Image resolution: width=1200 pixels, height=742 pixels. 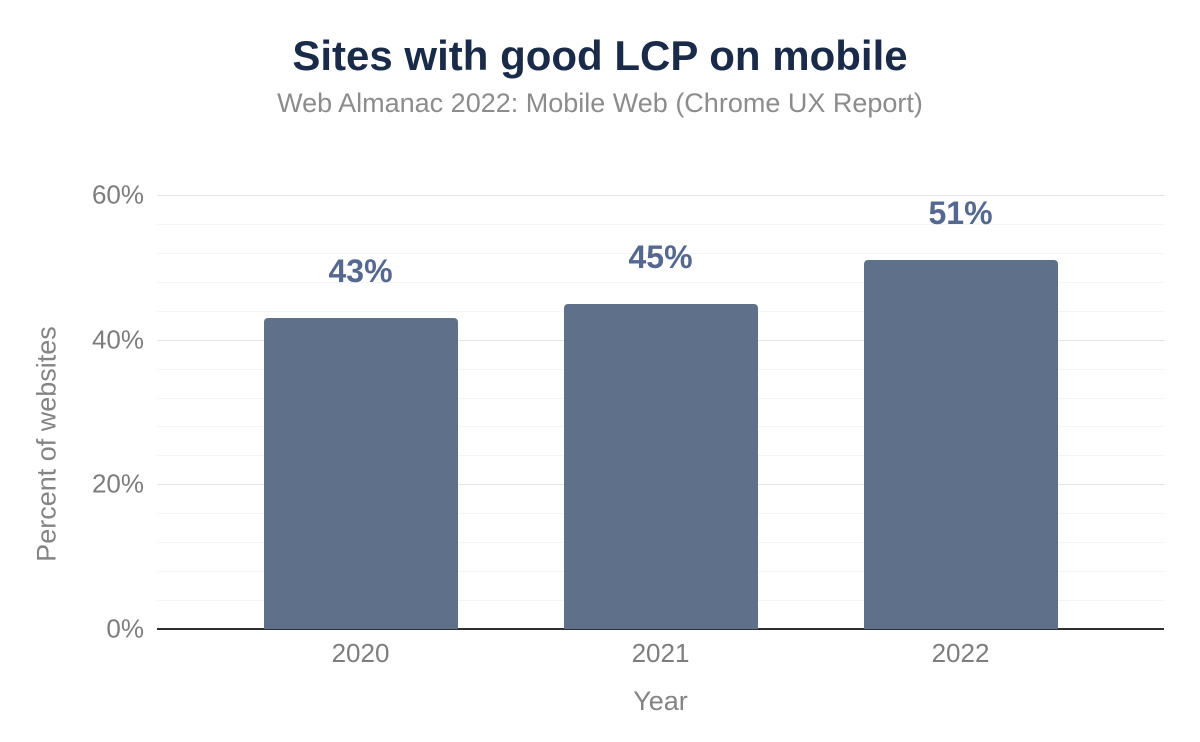 What do you see at coordinates (360, 271) in the screenshot?
I see `bar-value-label: 43%` at bounding box center [360, 271].